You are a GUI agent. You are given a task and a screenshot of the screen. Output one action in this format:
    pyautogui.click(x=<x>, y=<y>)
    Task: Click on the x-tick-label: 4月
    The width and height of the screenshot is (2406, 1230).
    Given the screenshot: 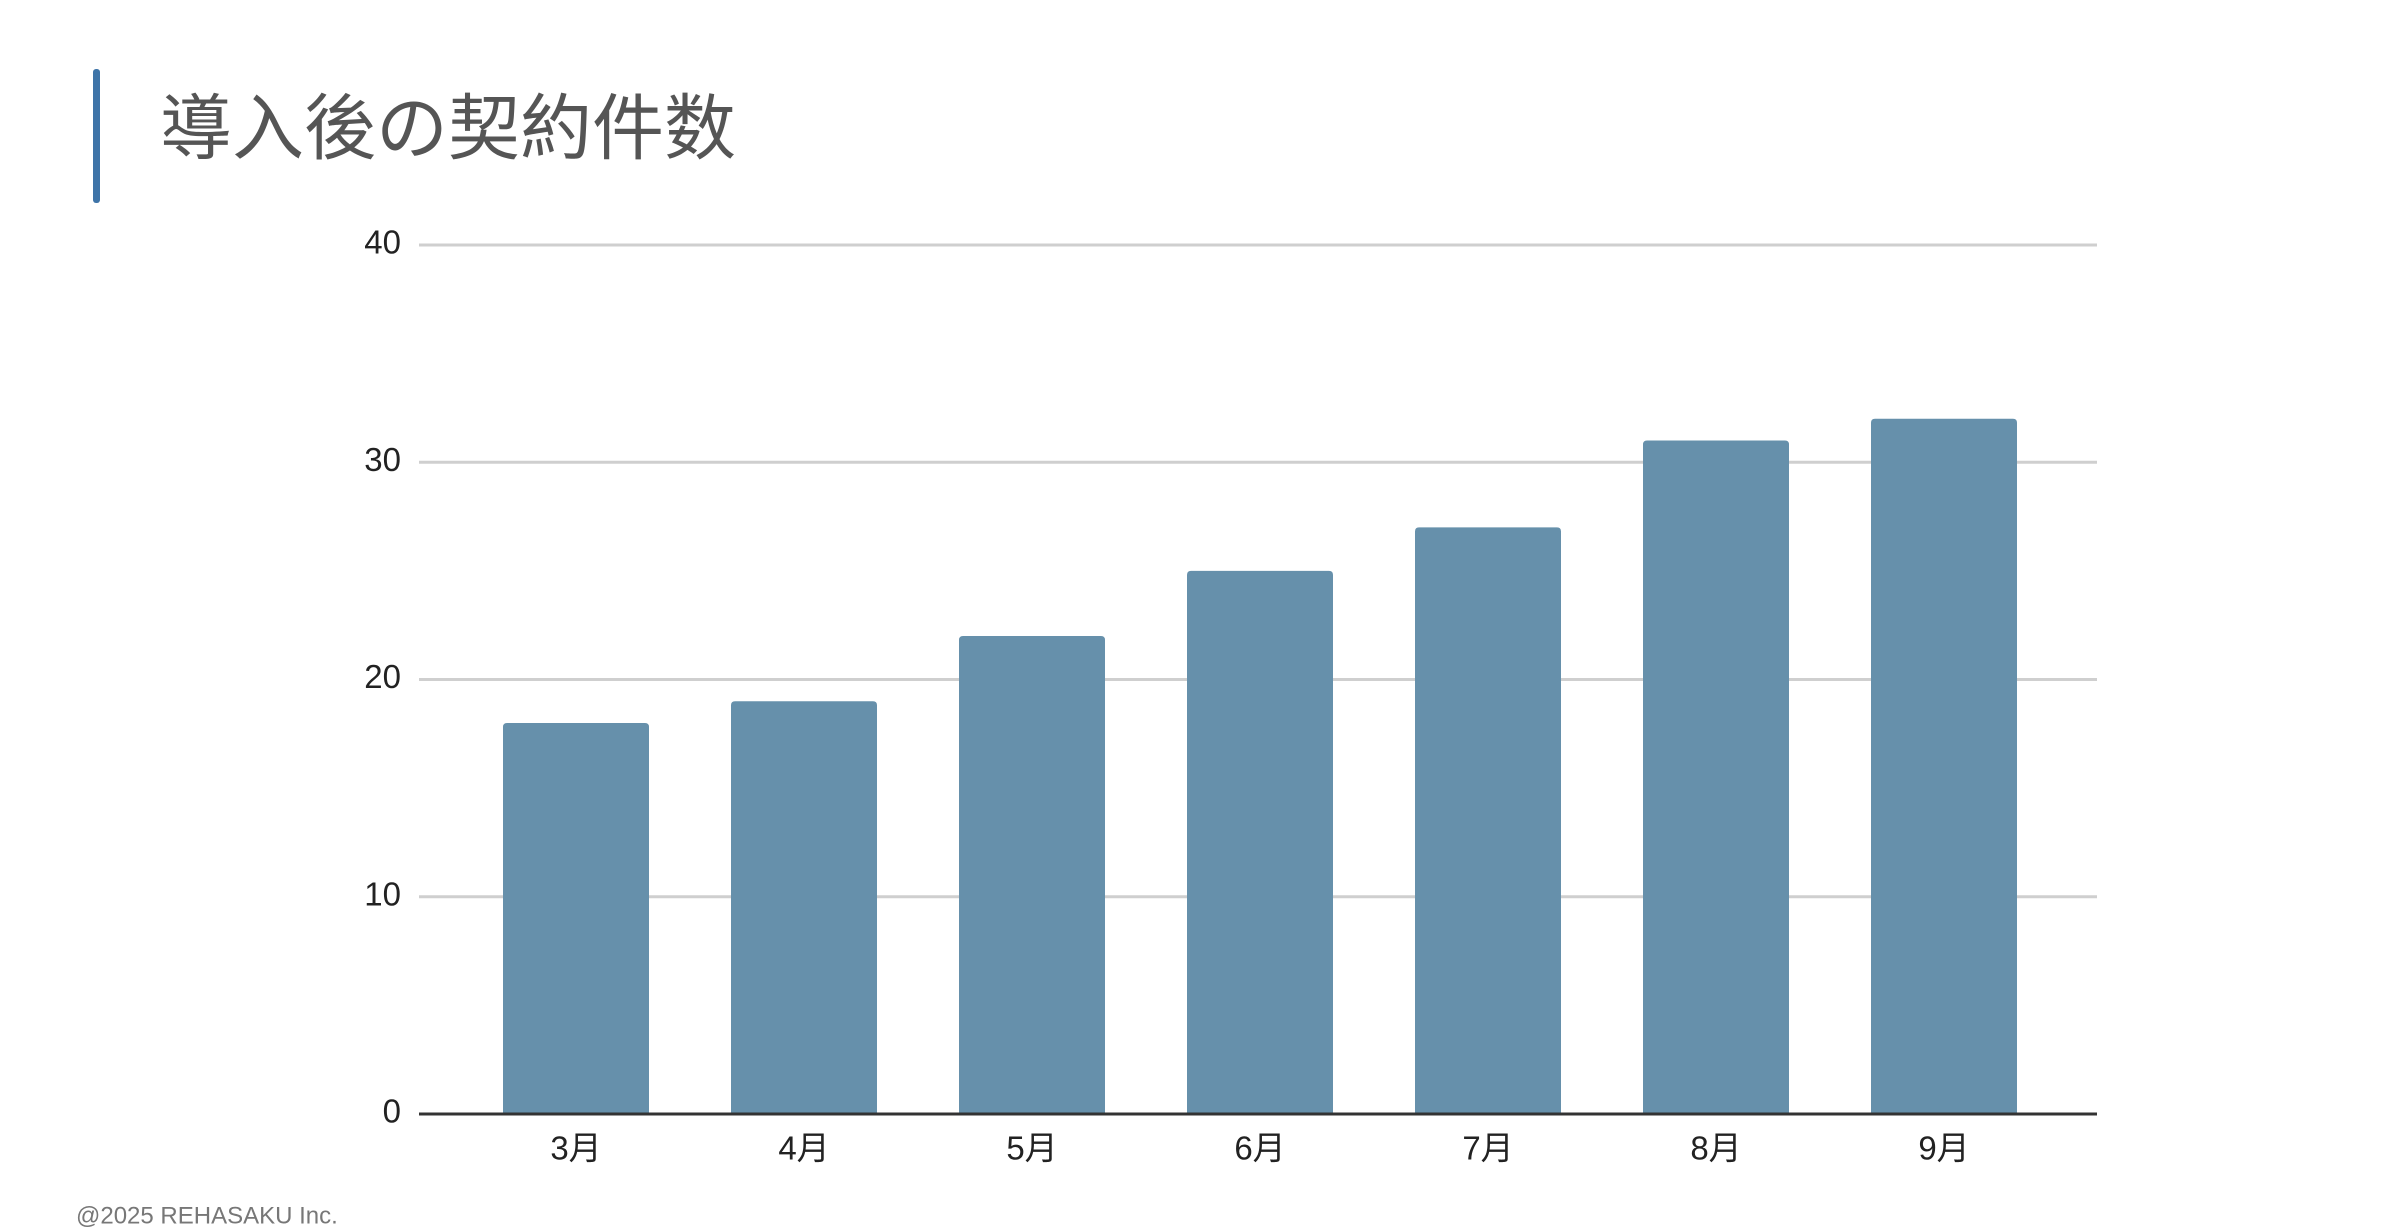 What is the action you would take?
    pyautogui.click(x=803, y=1148)
    